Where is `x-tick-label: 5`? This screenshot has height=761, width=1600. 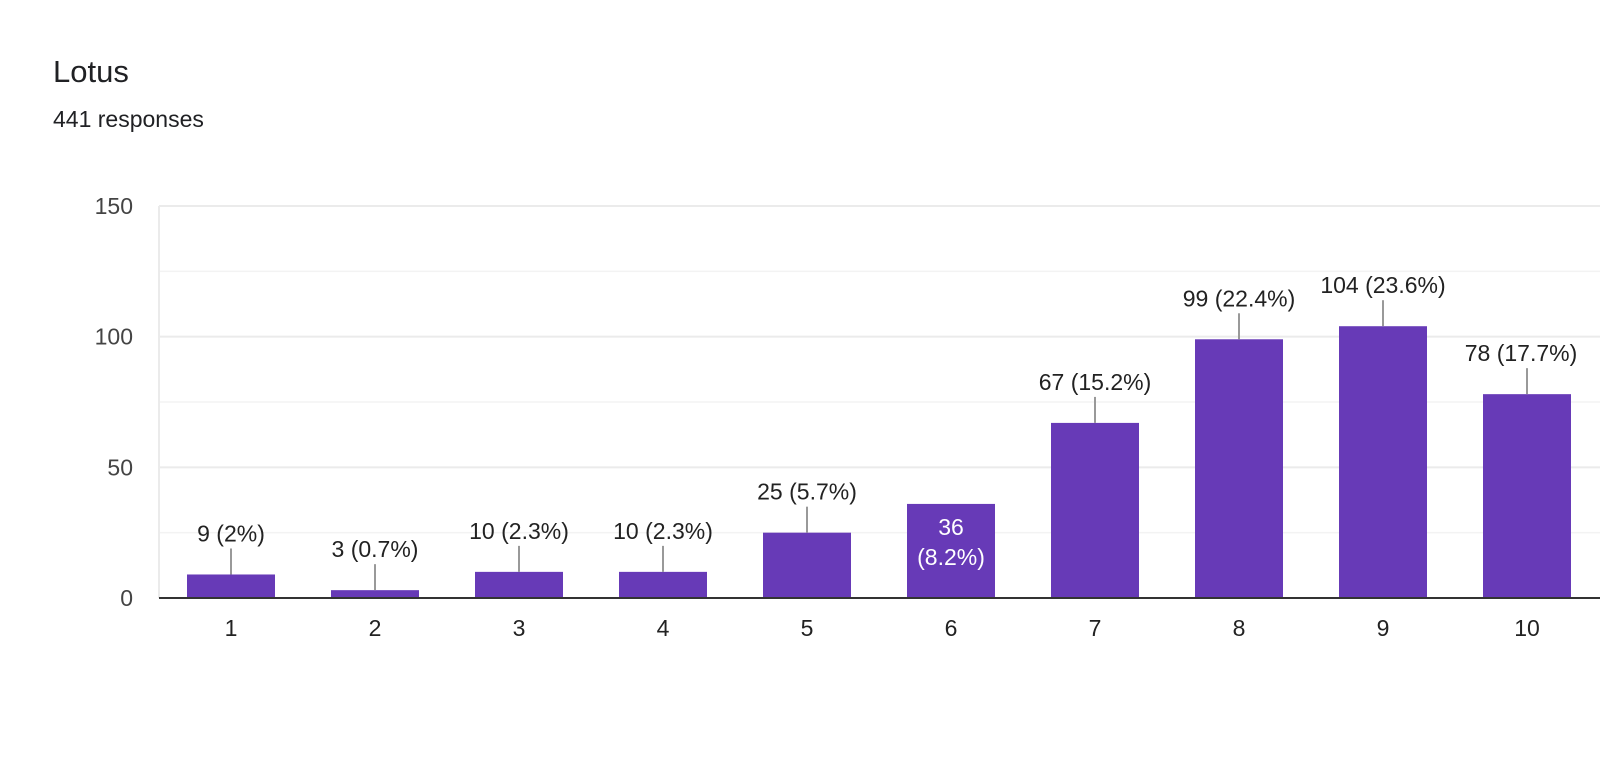
x-tick-label: 5 is located at coordinates (807, 628).